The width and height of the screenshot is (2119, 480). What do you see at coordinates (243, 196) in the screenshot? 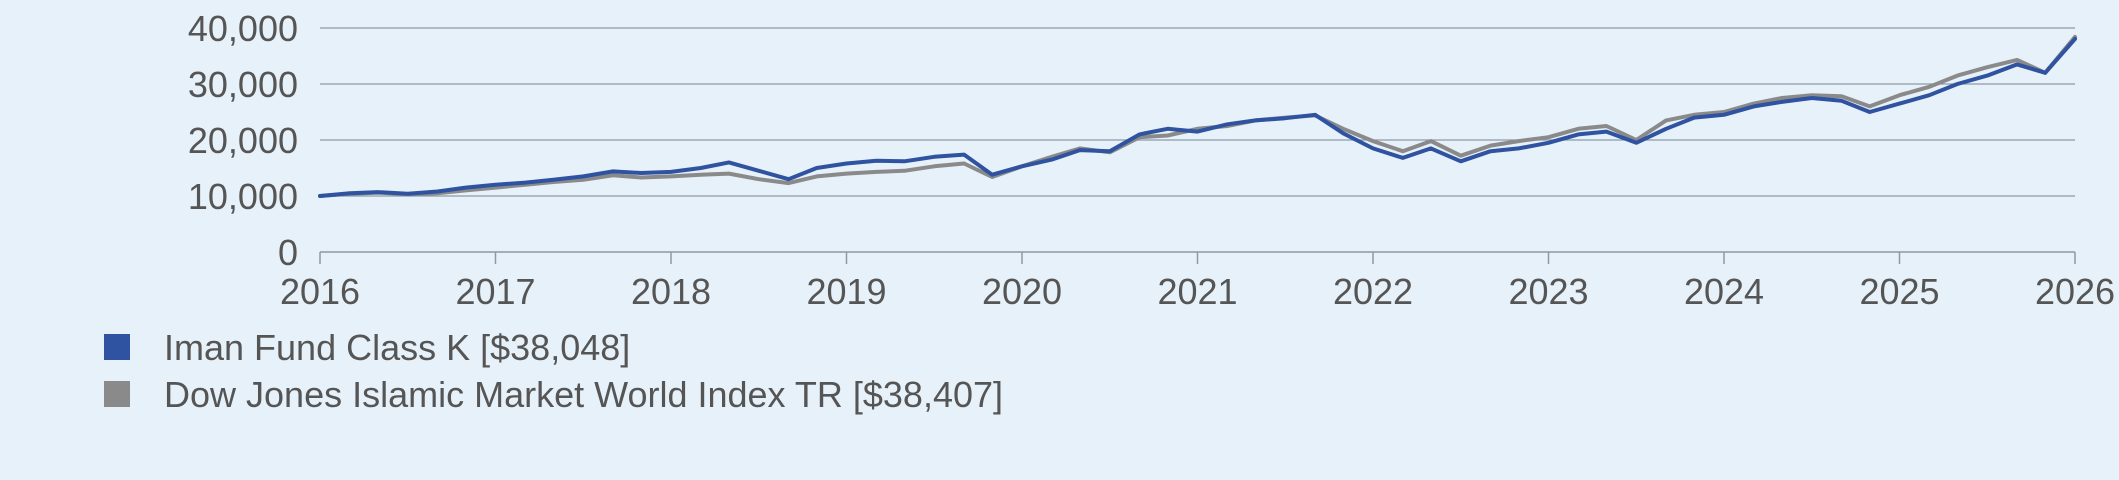
I see `y-tick-label: 10,000` at bounding box center [243, 196].